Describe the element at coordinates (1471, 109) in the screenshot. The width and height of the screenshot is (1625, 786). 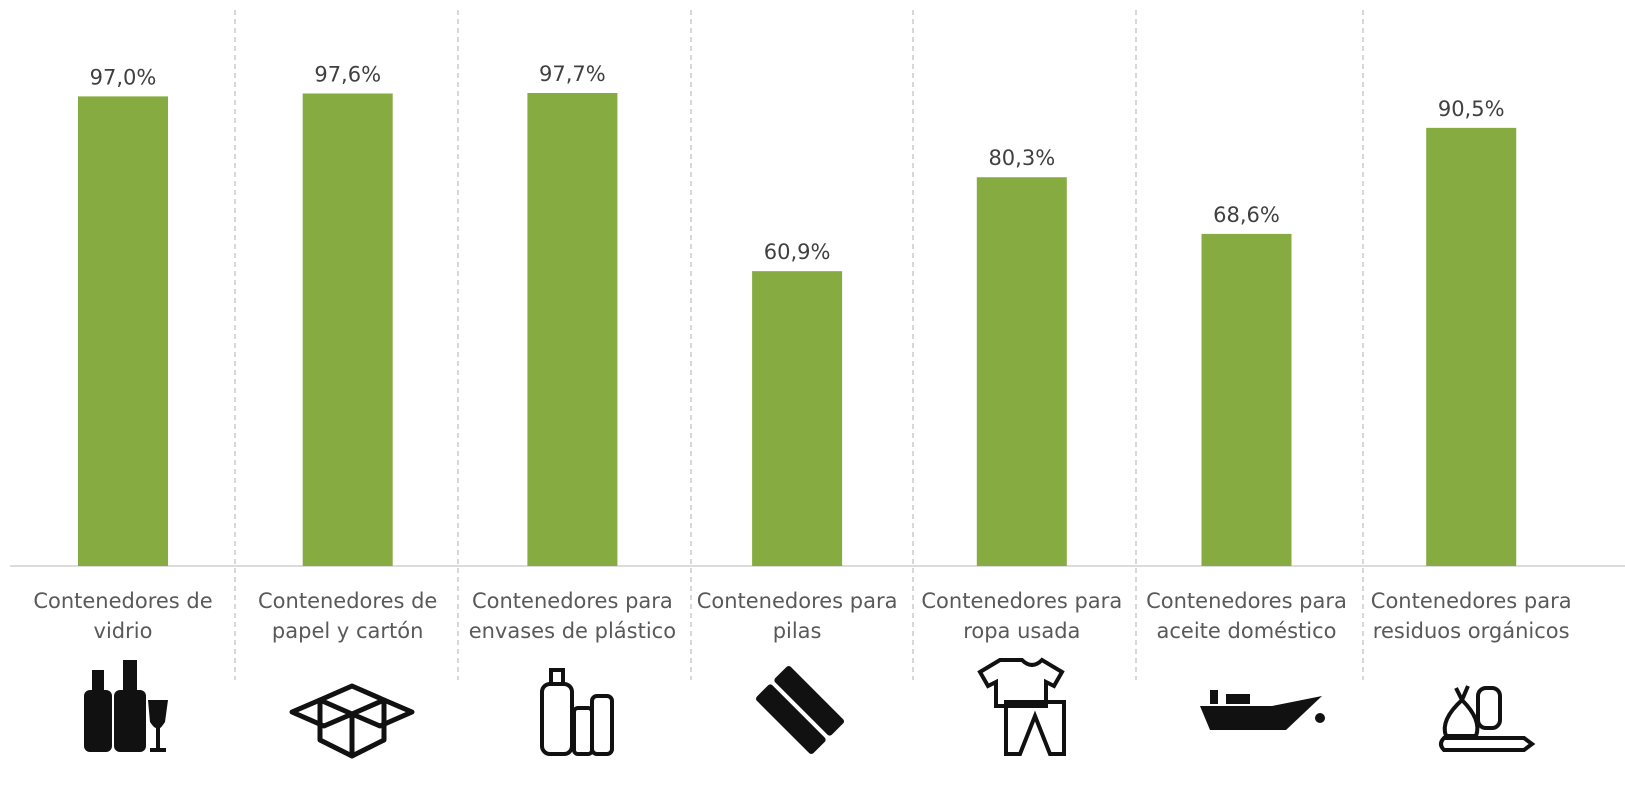
I see `value-label: 90,5%` at that location.